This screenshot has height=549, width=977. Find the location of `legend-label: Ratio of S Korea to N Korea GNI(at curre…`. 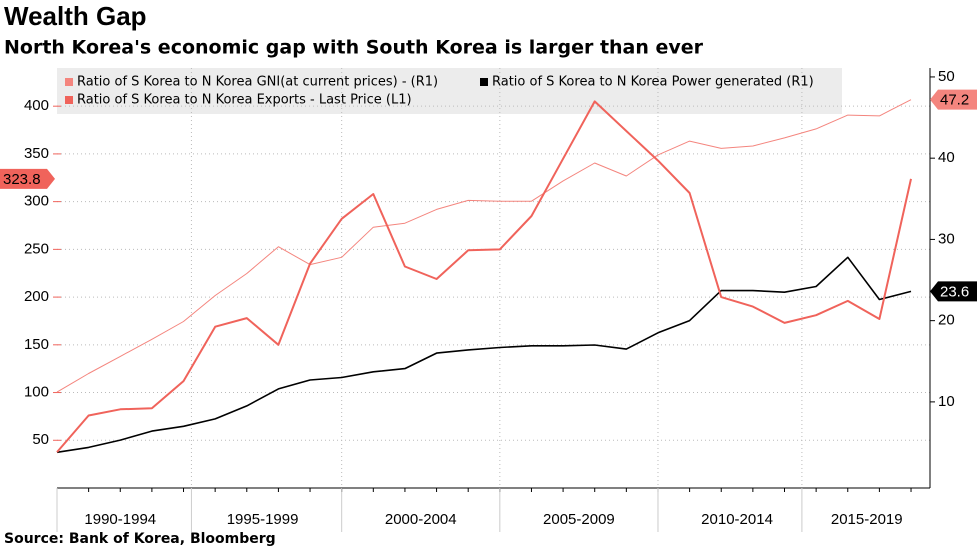

legend-label: Ratio of S Korea to N Korea GNI(at curre… is located at coordinates (257, 82).